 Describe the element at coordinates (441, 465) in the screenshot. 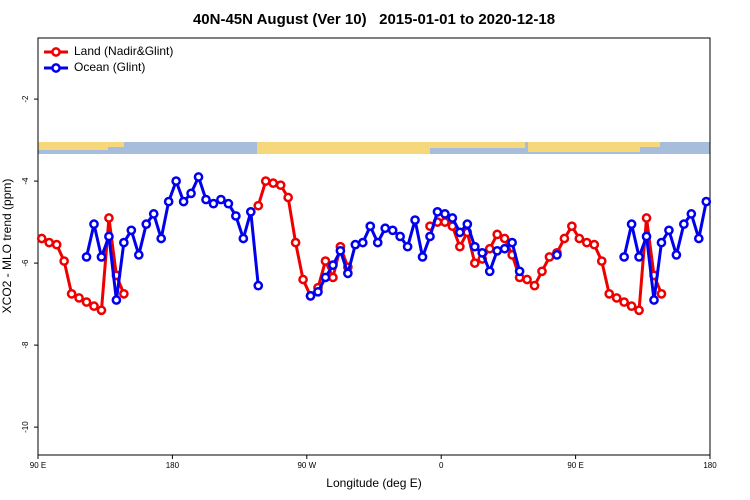

I see `x-tick-label: 0` at that location.